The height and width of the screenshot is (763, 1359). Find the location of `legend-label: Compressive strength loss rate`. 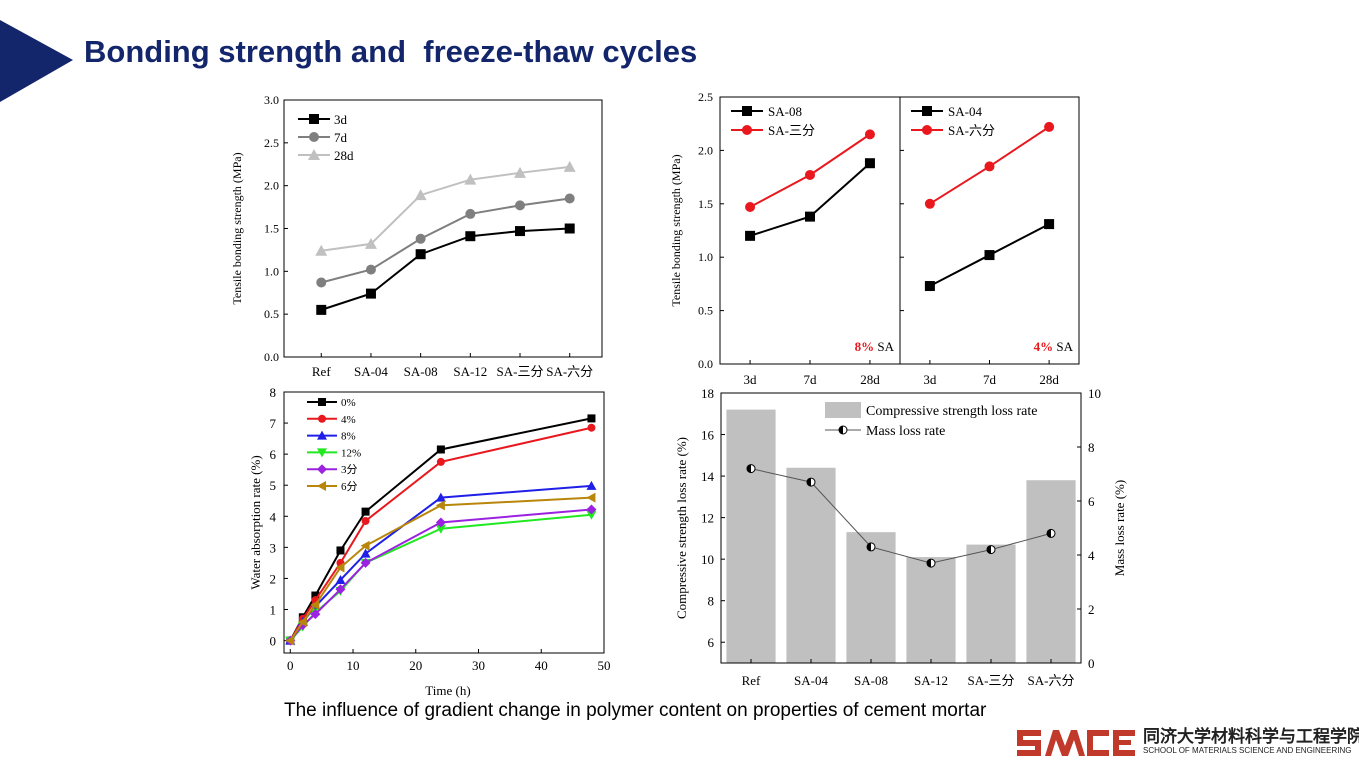

legend-label: Compressive strength loss rate is located at coordinates (951, 411).